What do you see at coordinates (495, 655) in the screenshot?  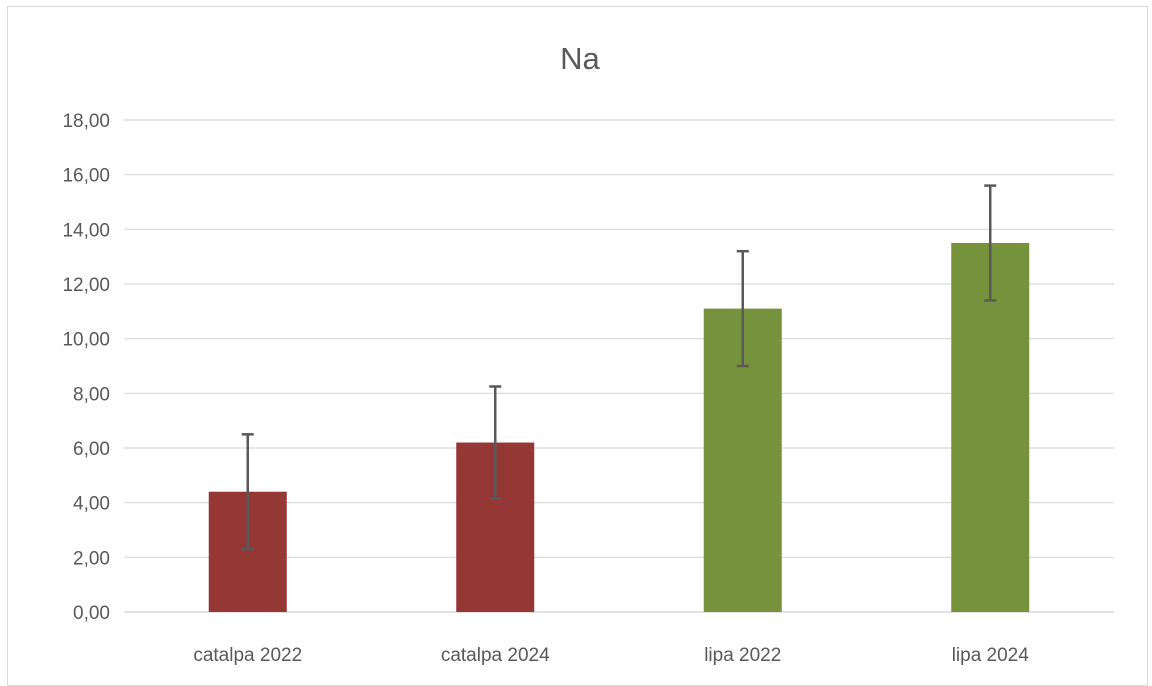 I see `x-category-label: catalpa 2024` at bounding box center [495, 655].